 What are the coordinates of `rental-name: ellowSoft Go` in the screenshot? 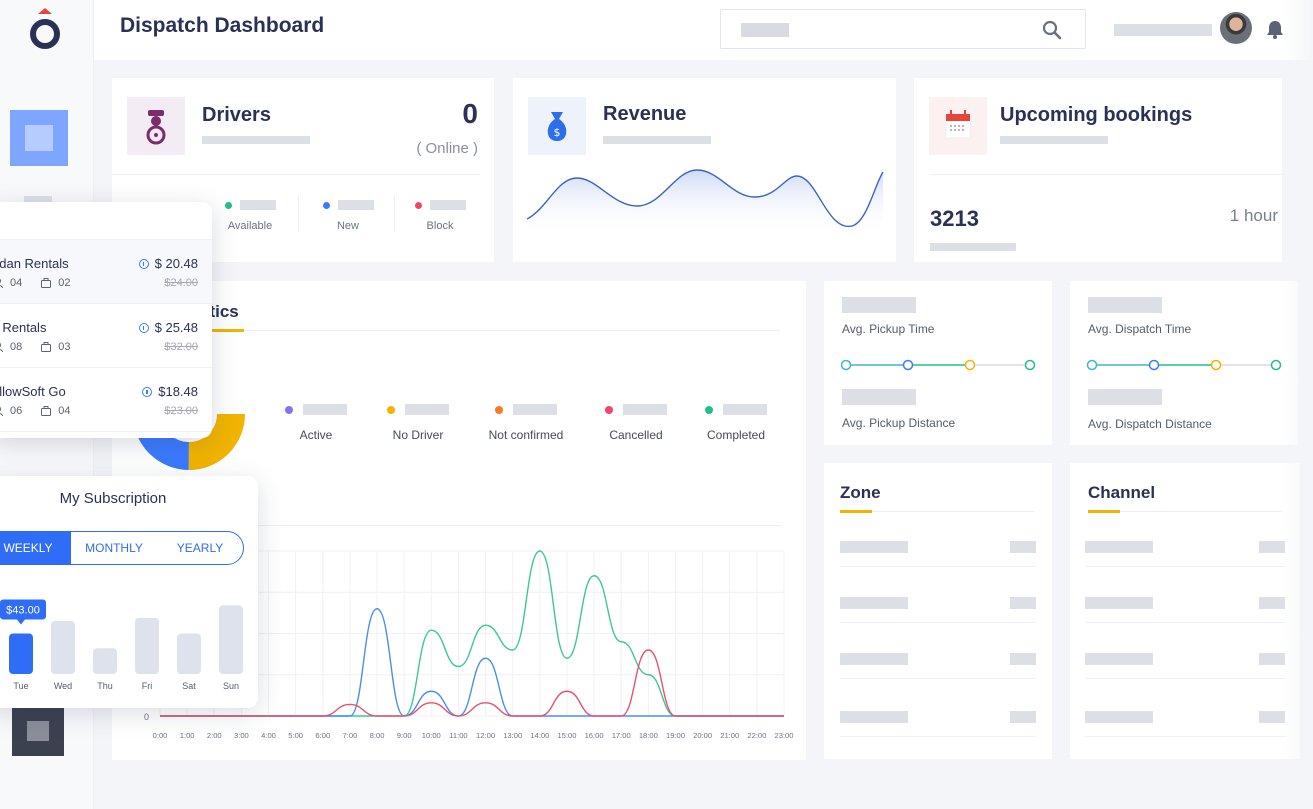 It's located at (33, 391).